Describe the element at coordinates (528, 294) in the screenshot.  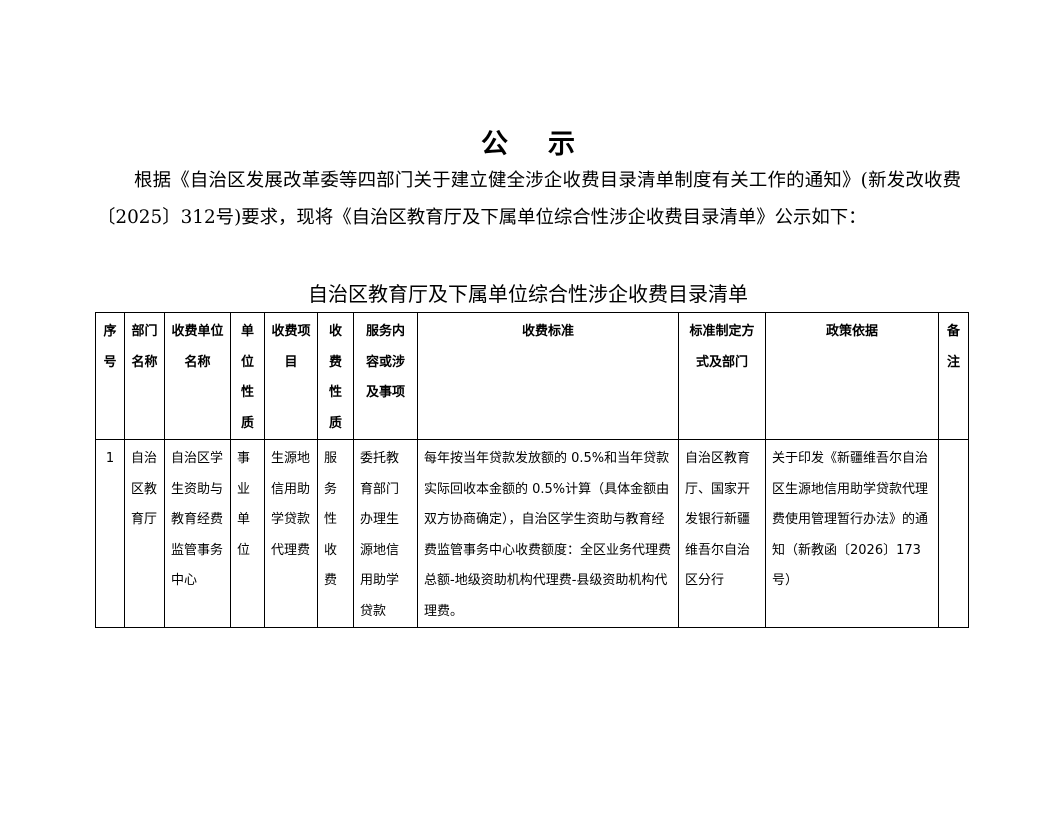
I see `table-caption: 自治区教育厅及下属单位综合性涉企收费目录清单` at that location.